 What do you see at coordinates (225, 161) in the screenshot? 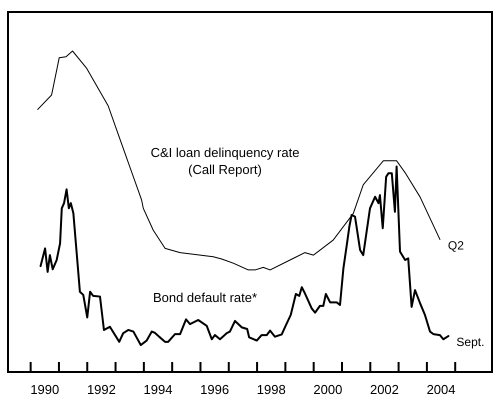
I see `series-label: C&I loan delinquency rate (Call Report)` at bounding box center [225, 161].